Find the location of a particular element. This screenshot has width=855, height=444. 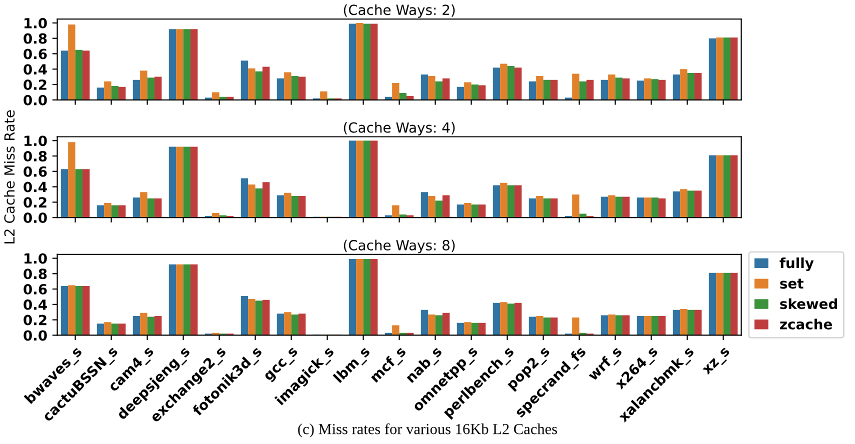

text: (c) Miss rates for various 16Kb L2 Caches is located at coordinates (427, 430).